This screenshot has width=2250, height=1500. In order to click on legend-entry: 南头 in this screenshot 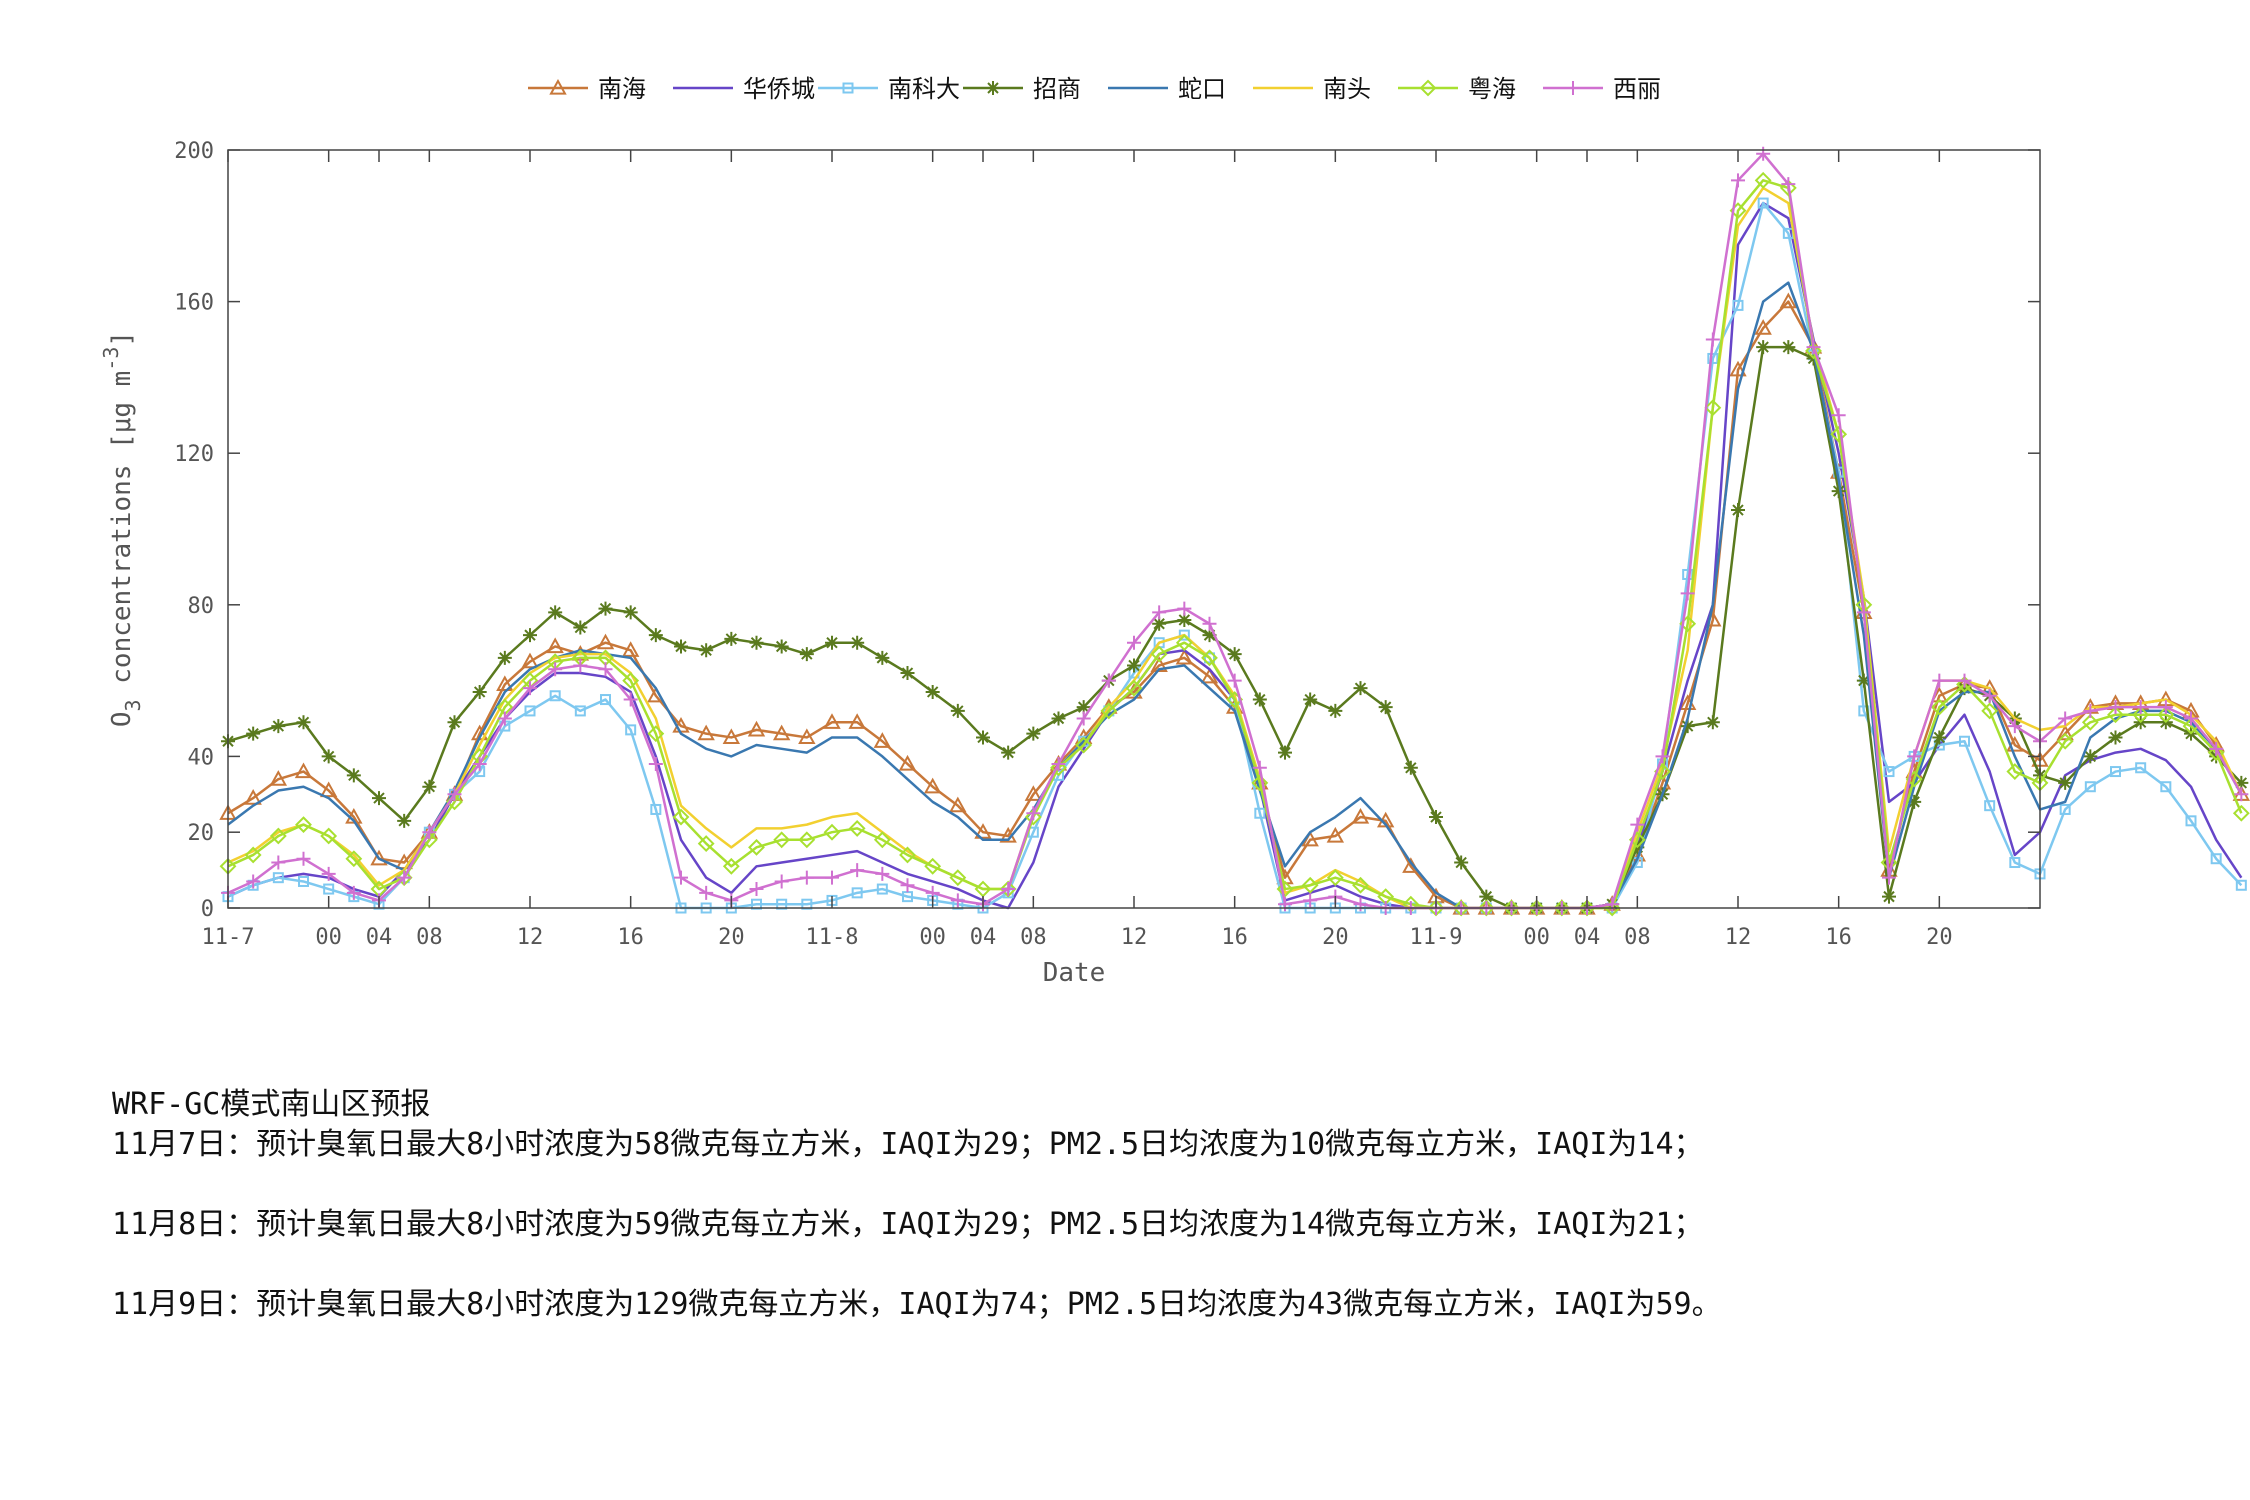, I will do `click(1312, 89)`.